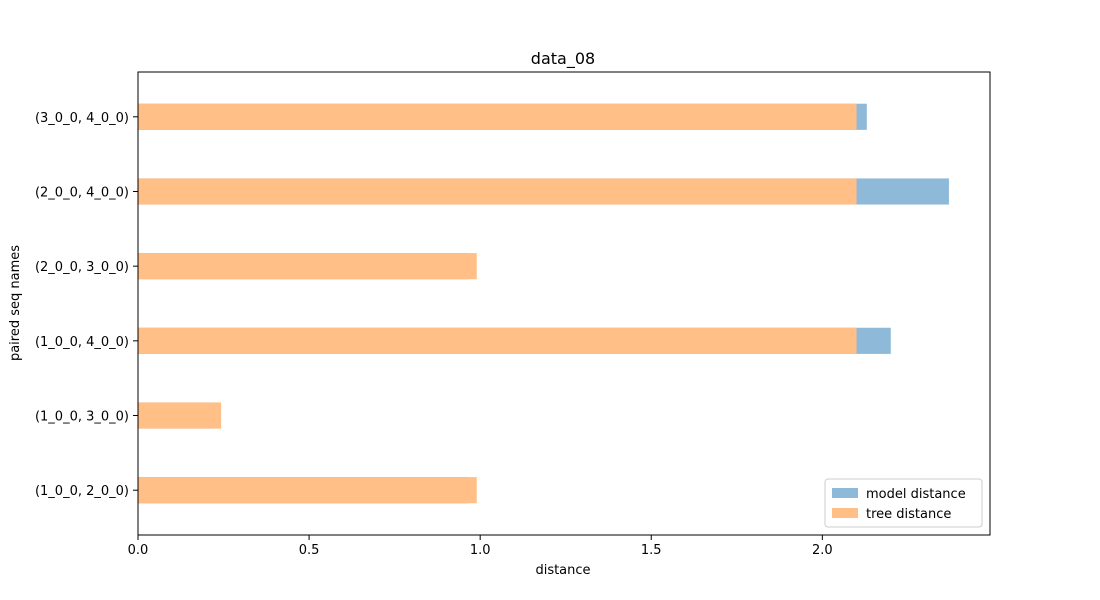 The width and height of the screenshot is (1100, 600). Describe the element at coordinates (15, 303) in the screenshot. I see `y-axis-label: paired seq names` at that location.